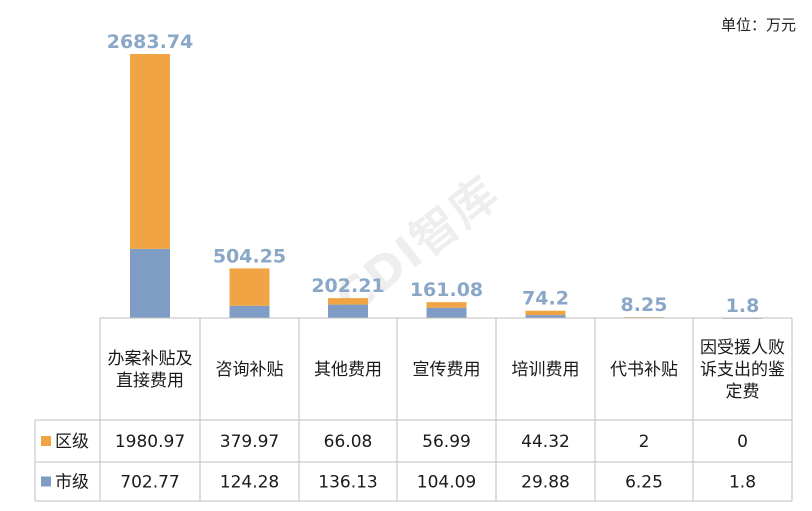 The height and width of the screenshot is (511, 812). I want to click on total-label: 2683.74, so click(150, 42).